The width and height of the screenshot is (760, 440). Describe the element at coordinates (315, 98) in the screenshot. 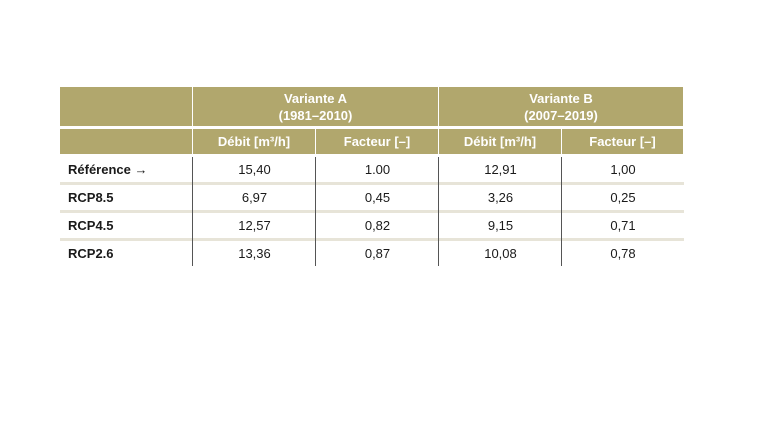

I see `group-title: Variante A` at that location.